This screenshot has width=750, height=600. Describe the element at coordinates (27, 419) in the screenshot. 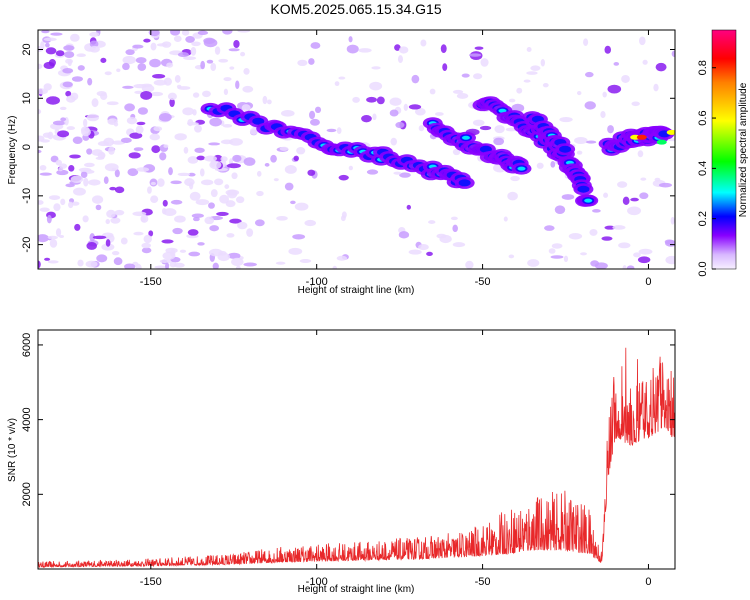

I see `y-tick-label: 4000` at that location.